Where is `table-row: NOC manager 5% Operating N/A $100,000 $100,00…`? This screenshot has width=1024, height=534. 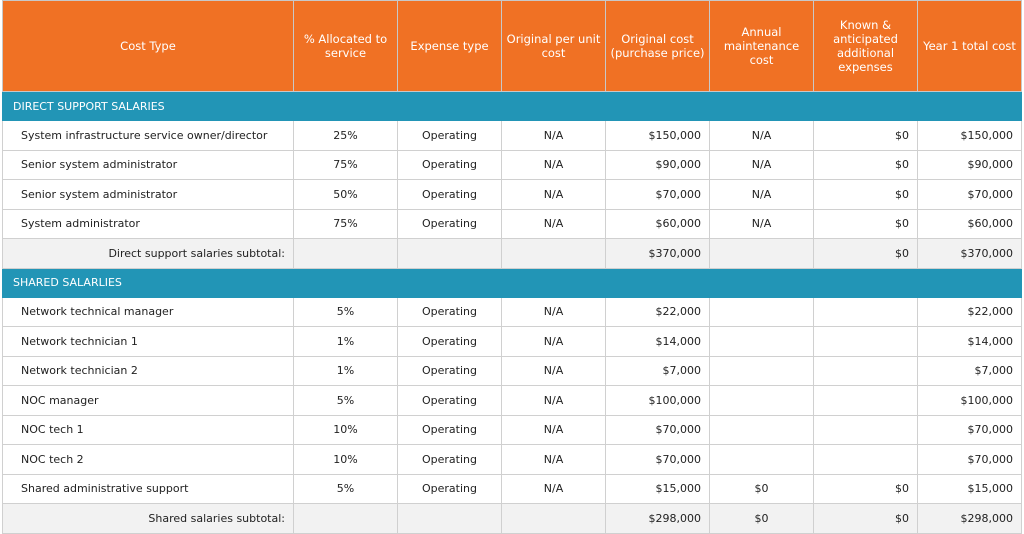 table-row: NOC manager 5% Operating N/A $100,000 $100,00… is located at coordinates (512, 400).